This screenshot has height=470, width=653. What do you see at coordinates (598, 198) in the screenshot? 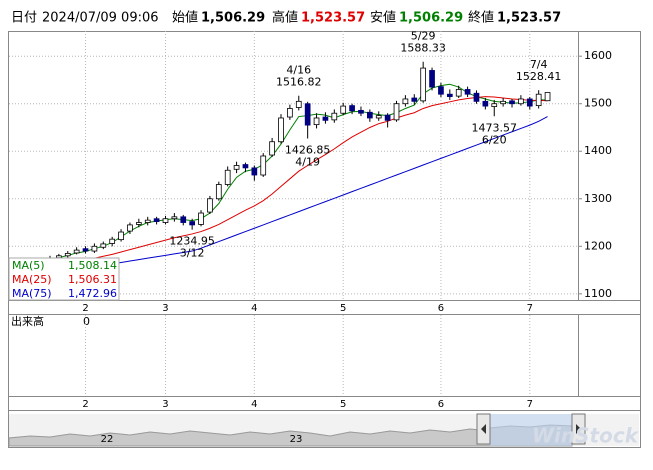
I see `y-tick-label: 1300` at bounding box center [598, 198].